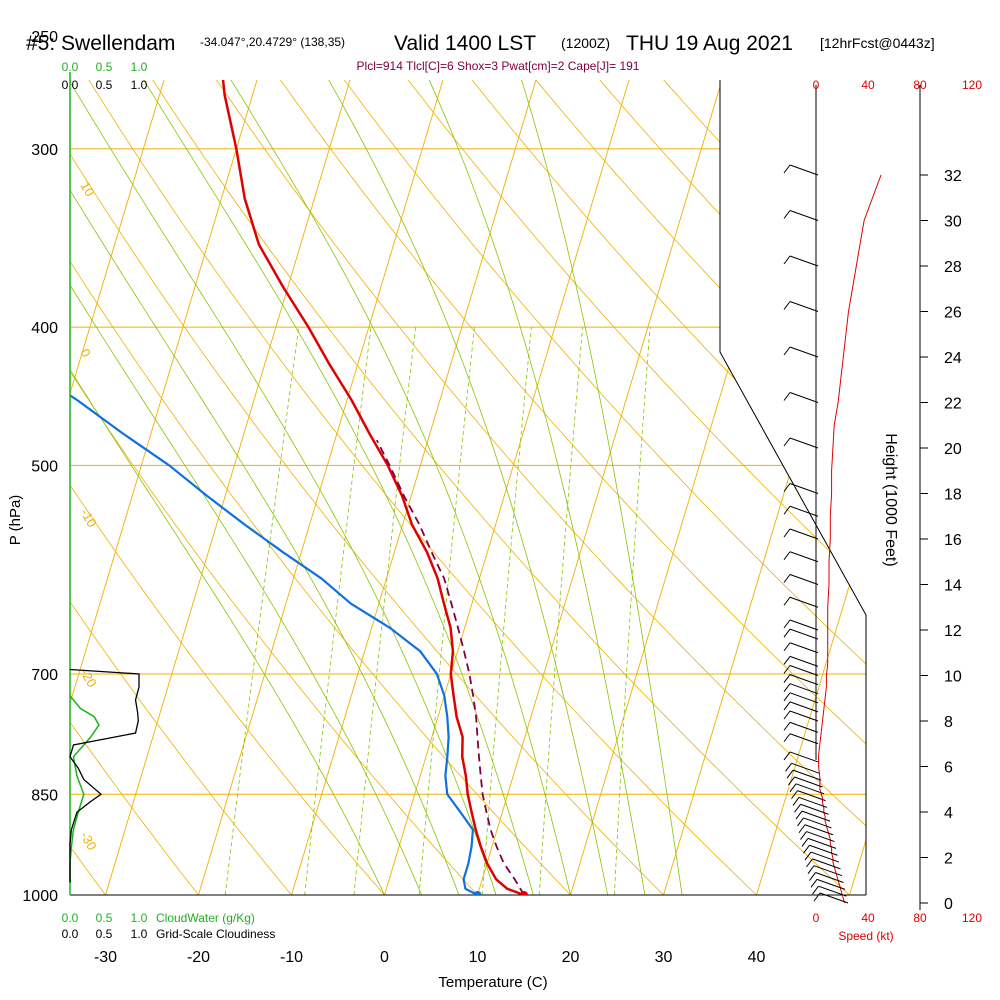 This screenshot has width=1000, height=1000. I want to click on cloudwater-tick-bottom: 0.0, so click(70, 918).